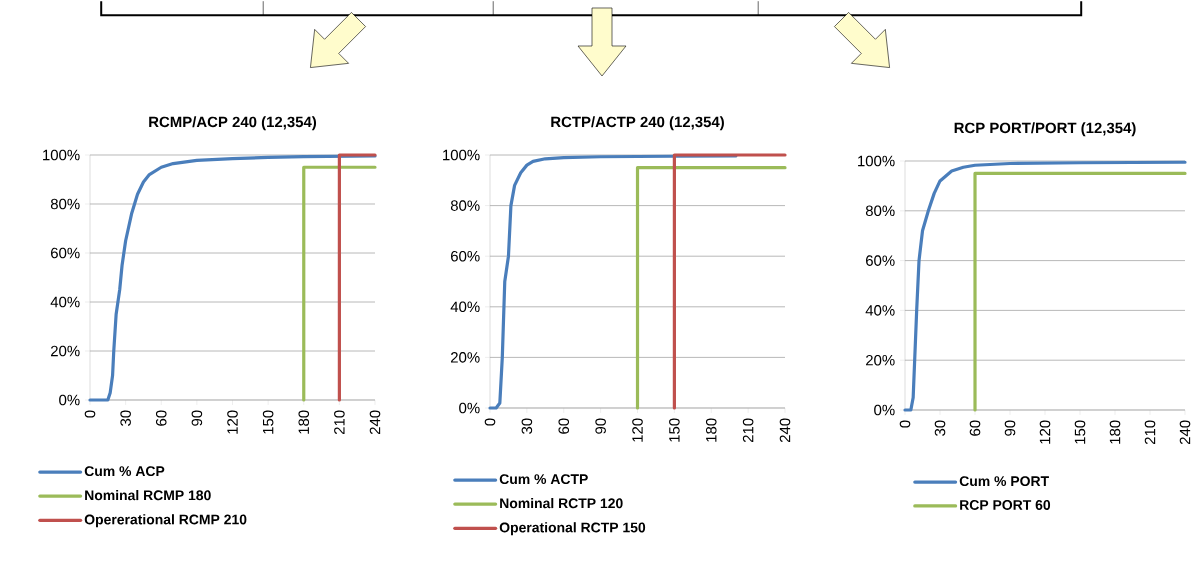  What do you see at coordinates (165, 521) in the screenshot?
I see `legend-label: Opererational RCMP 210` at bounding box center [165, 521].